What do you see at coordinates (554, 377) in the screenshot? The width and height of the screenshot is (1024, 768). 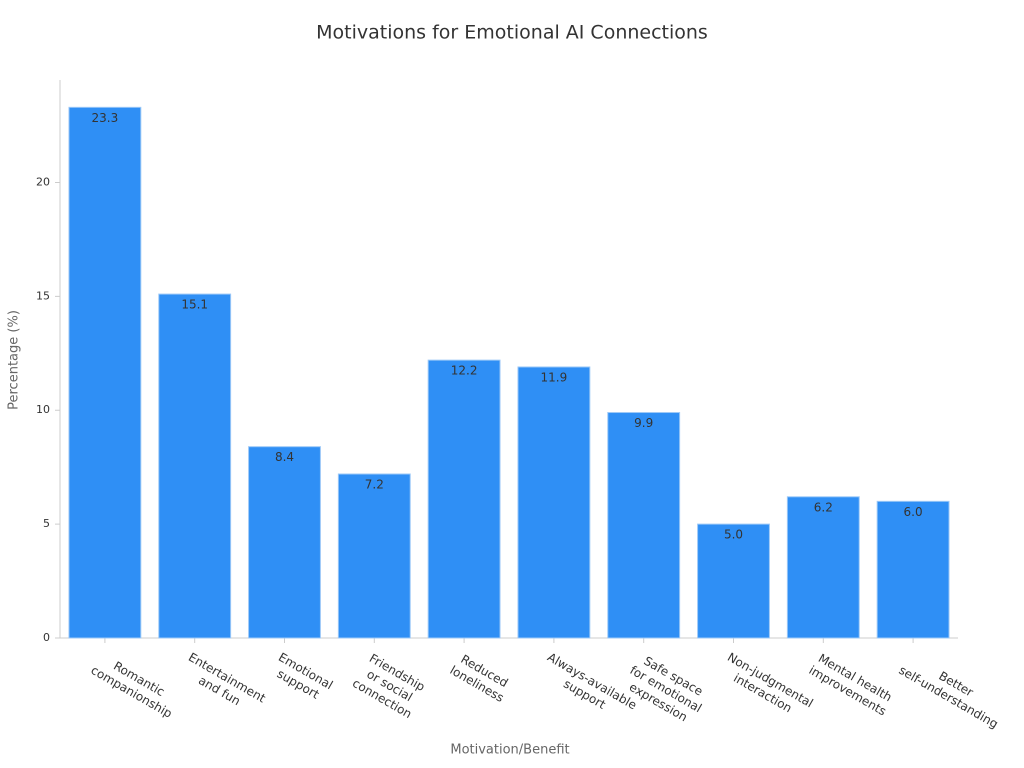 I see `value-label: 11.9` at bounding box center [554, 377].